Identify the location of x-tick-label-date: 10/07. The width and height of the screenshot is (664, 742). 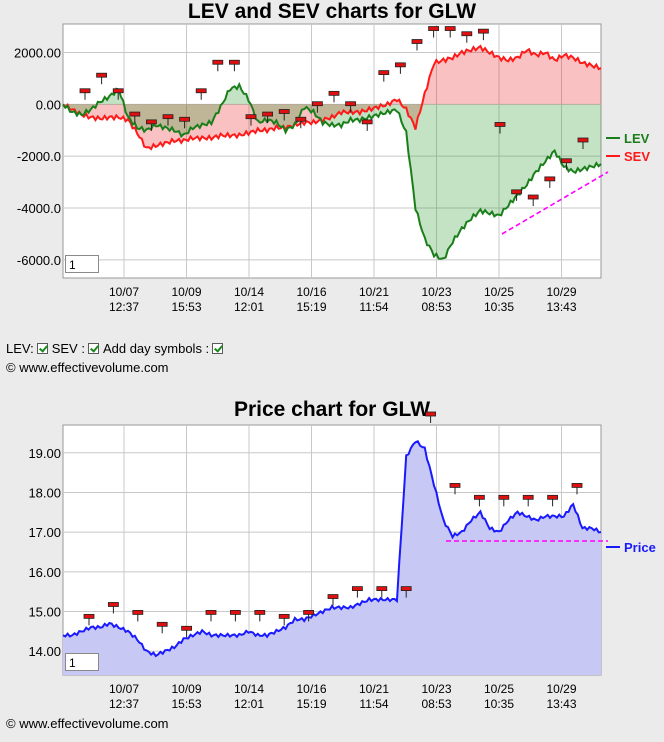
(124, 689).